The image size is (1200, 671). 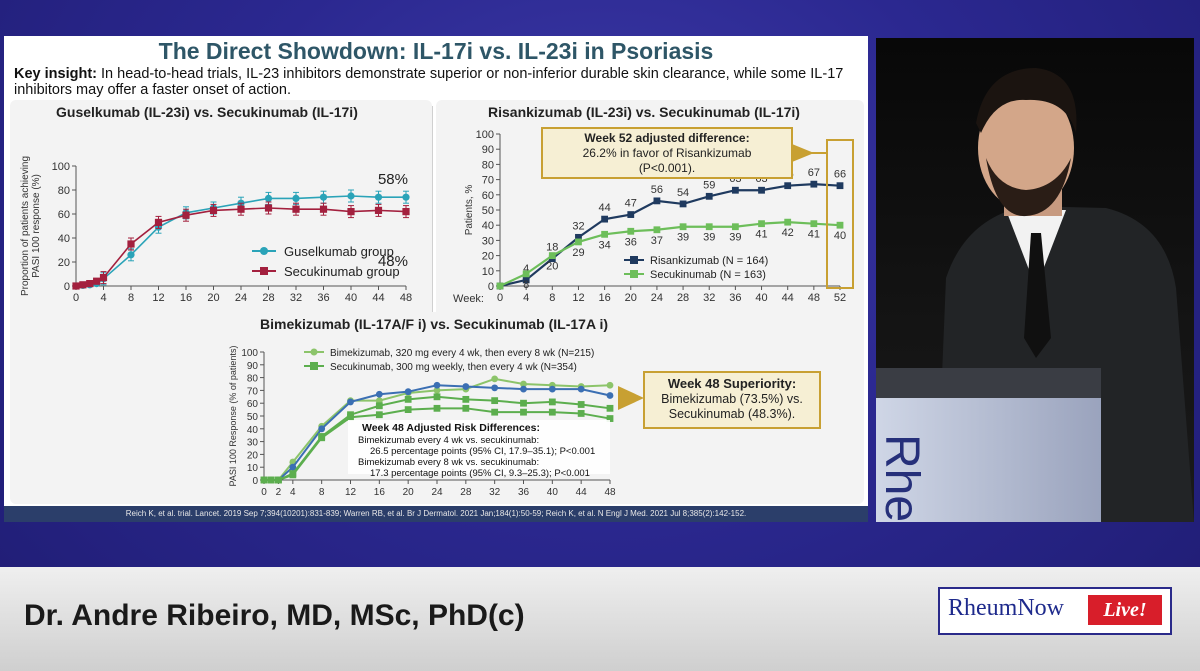 What do you see at coordinates (103, 298) in the screenshot?
I see `chart1-xtick-label: 4` at bounding box center [103, 298].